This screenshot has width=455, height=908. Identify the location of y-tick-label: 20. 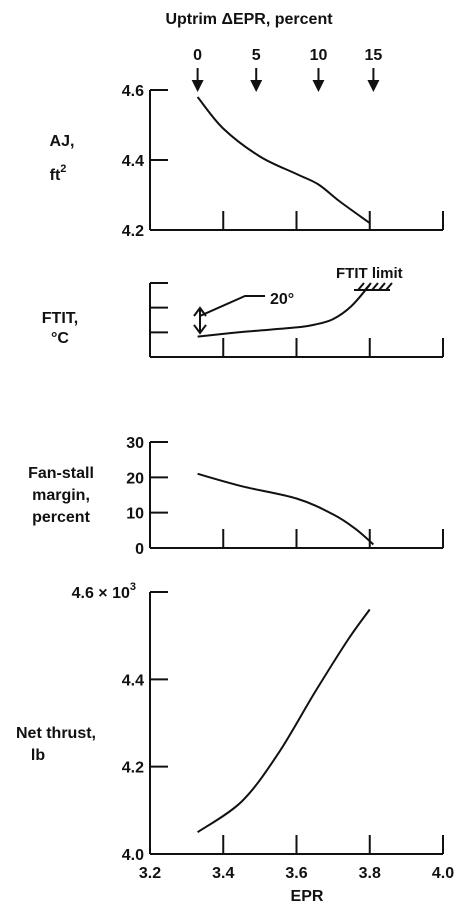
(135, 478).